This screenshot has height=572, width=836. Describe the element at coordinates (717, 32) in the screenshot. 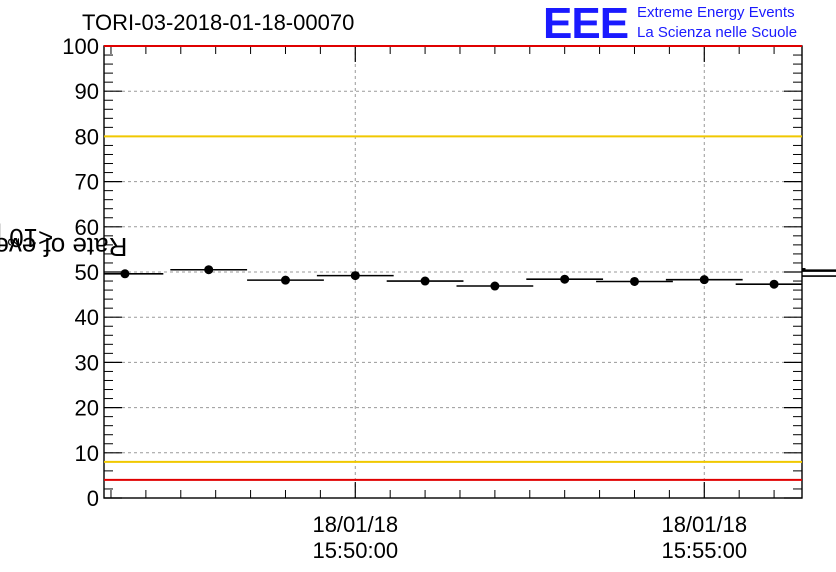

I see `logo-line-2: La Scienza nelle Scuole` at that location.